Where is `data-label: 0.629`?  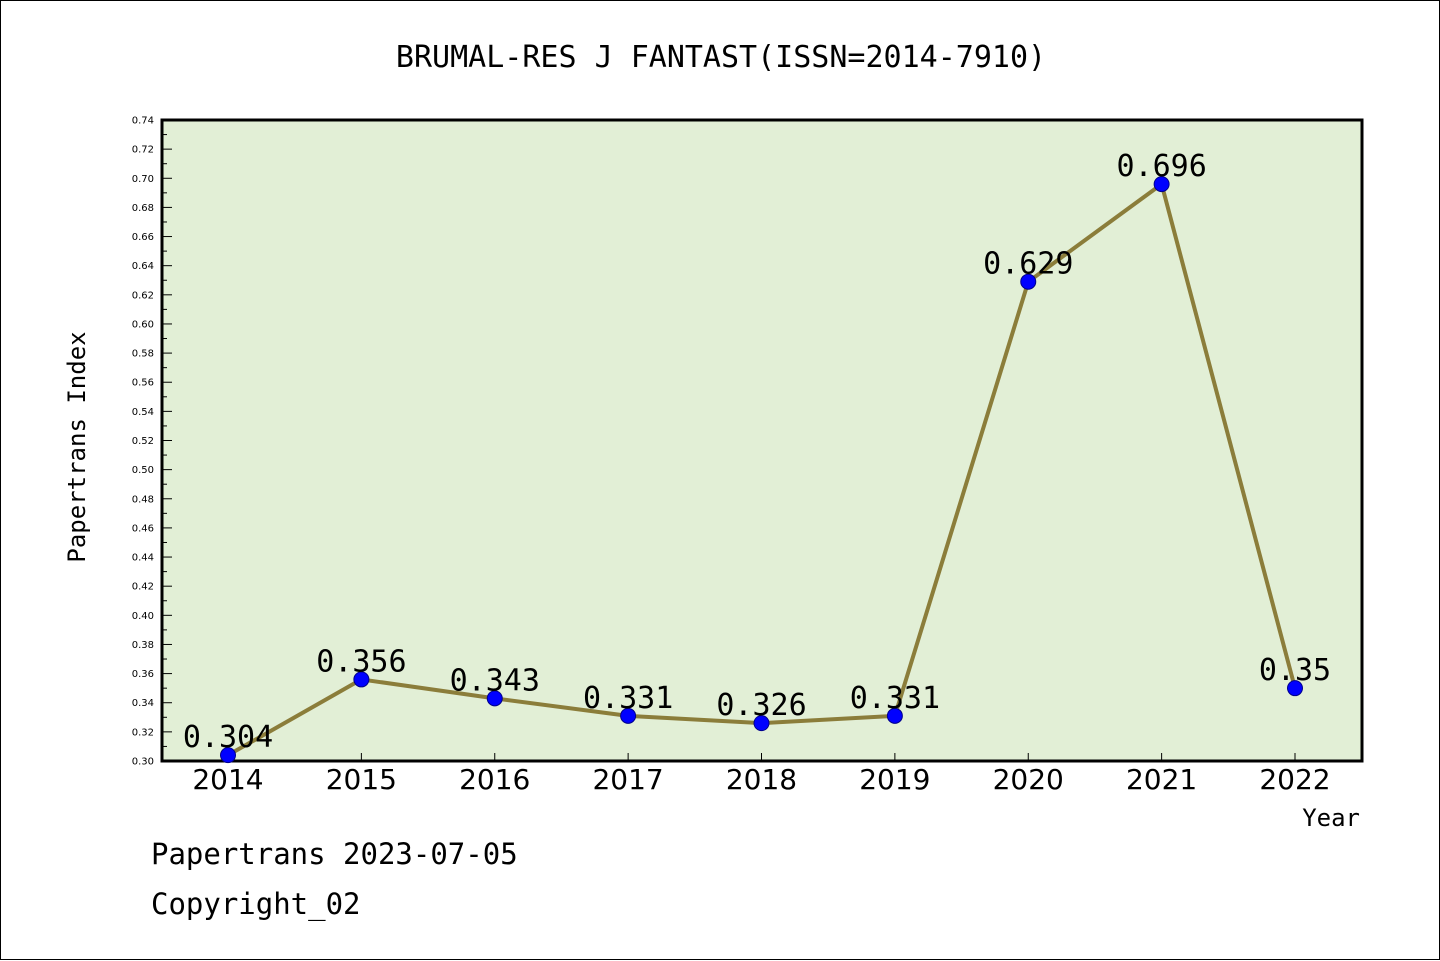 data-label: 0.629 is located at coordinates (1028, 264).